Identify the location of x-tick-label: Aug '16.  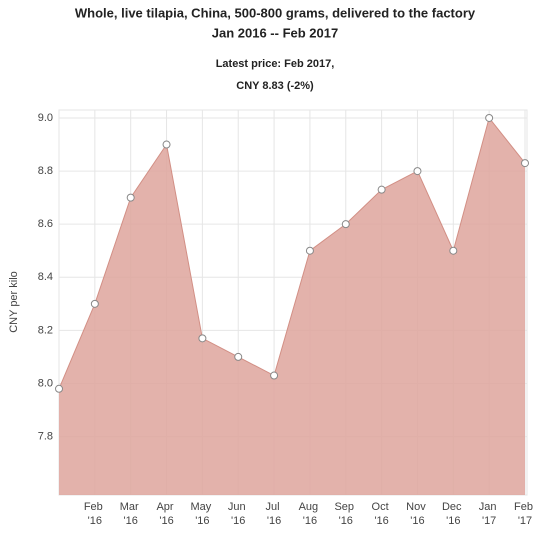
(310, 514).